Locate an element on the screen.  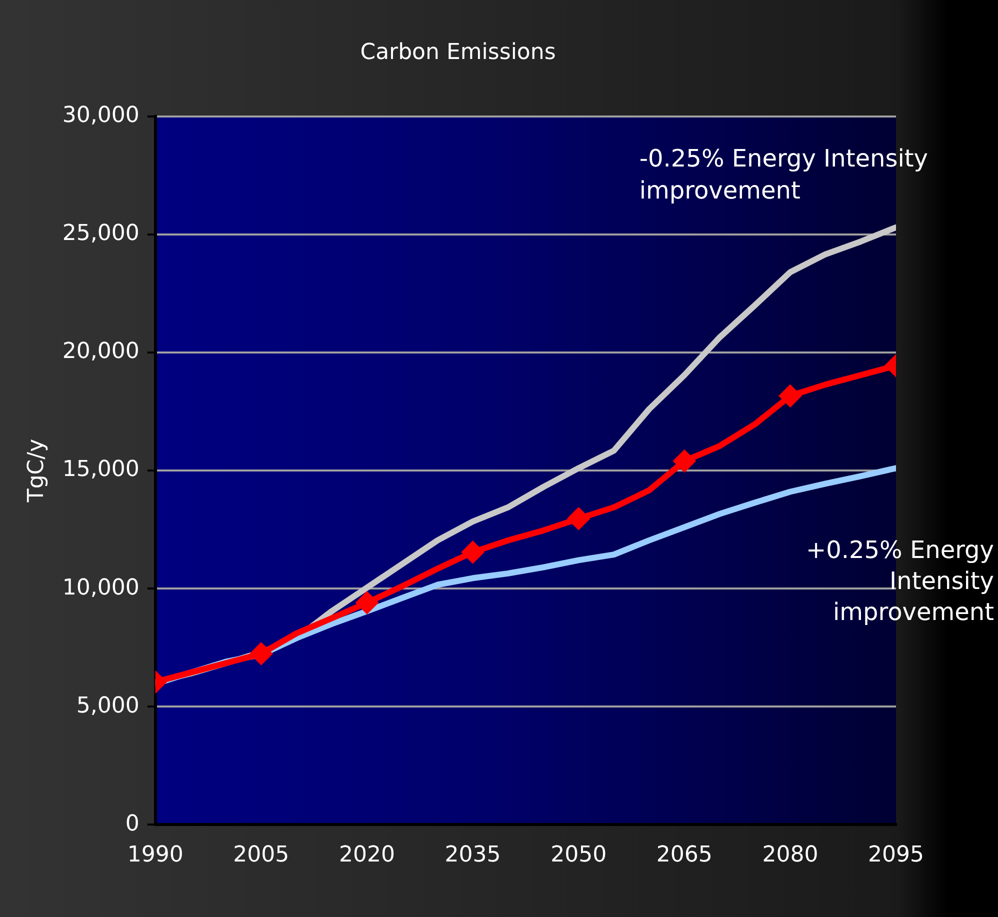
series-label: -0.25% Energy Intensity improvement is located at coordinates (783, 174).